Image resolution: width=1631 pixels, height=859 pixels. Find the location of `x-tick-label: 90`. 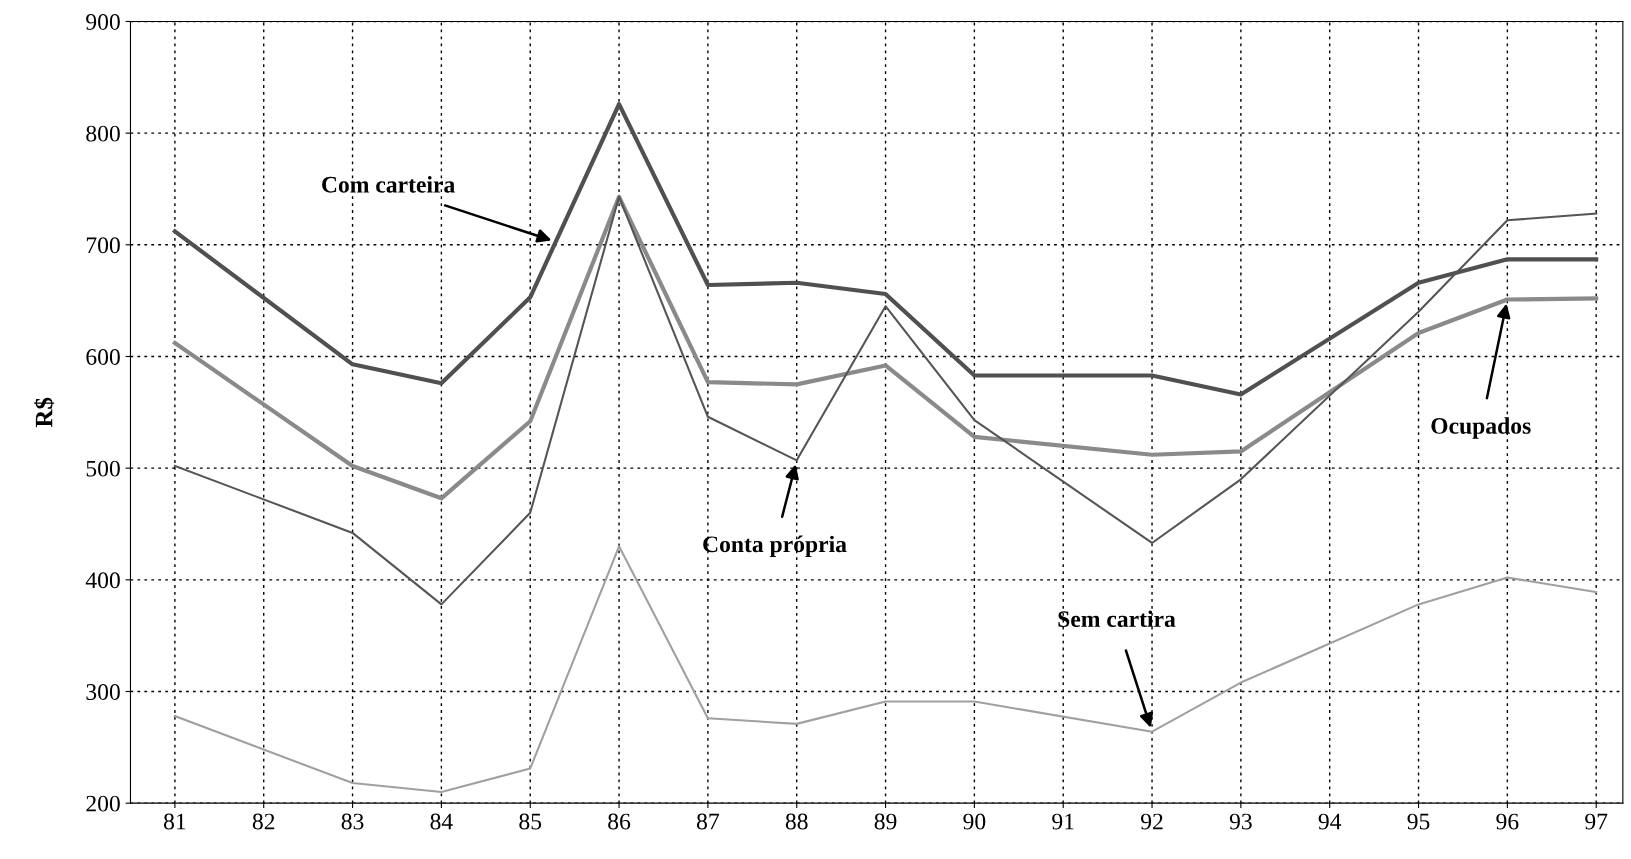

x-tick-label: 90 is located at coordinates (974, 821).